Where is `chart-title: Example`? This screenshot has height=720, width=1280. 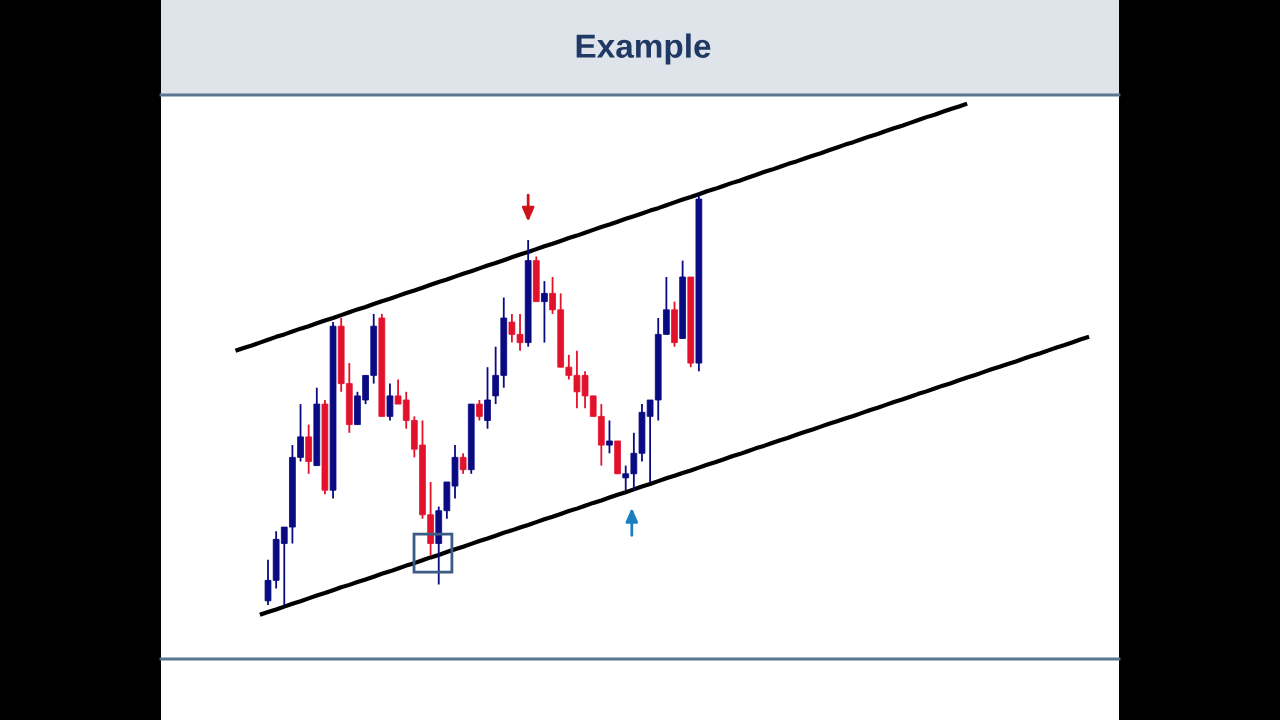
chart-title: Example is located at coordinates (643, 49).